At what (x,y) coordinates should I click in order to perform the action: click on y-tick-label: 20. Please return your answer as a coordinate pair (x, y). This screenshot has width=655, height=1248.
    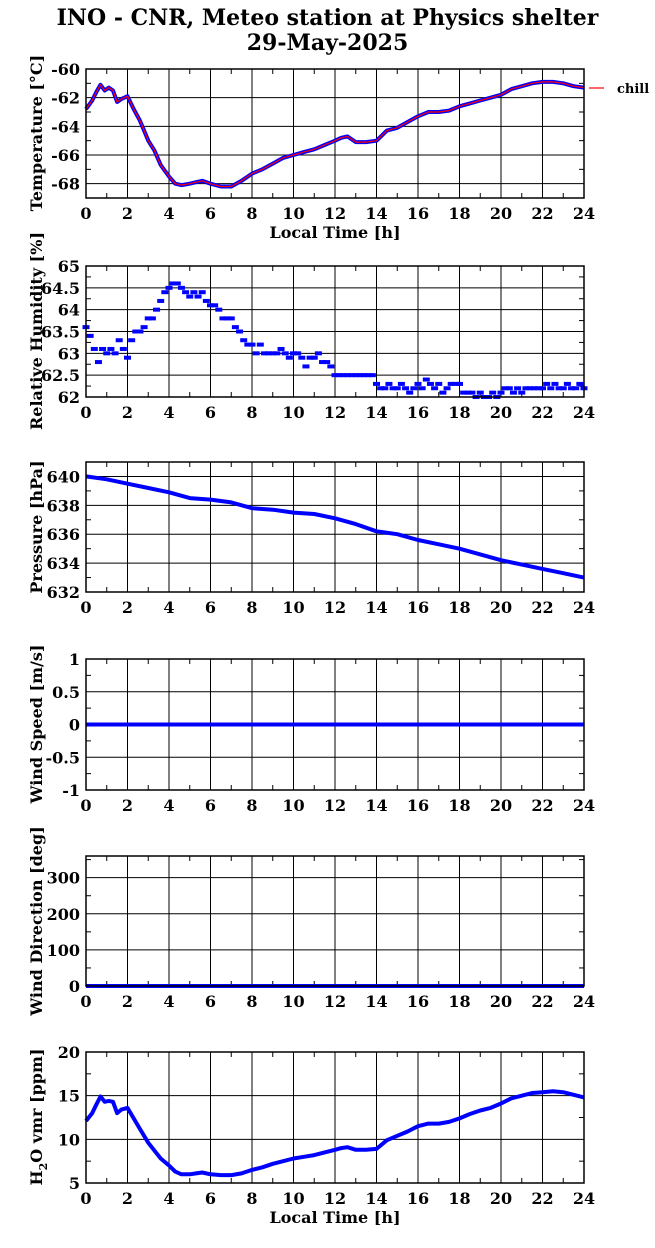
    Looking at the image, I should click on (69, 1052).